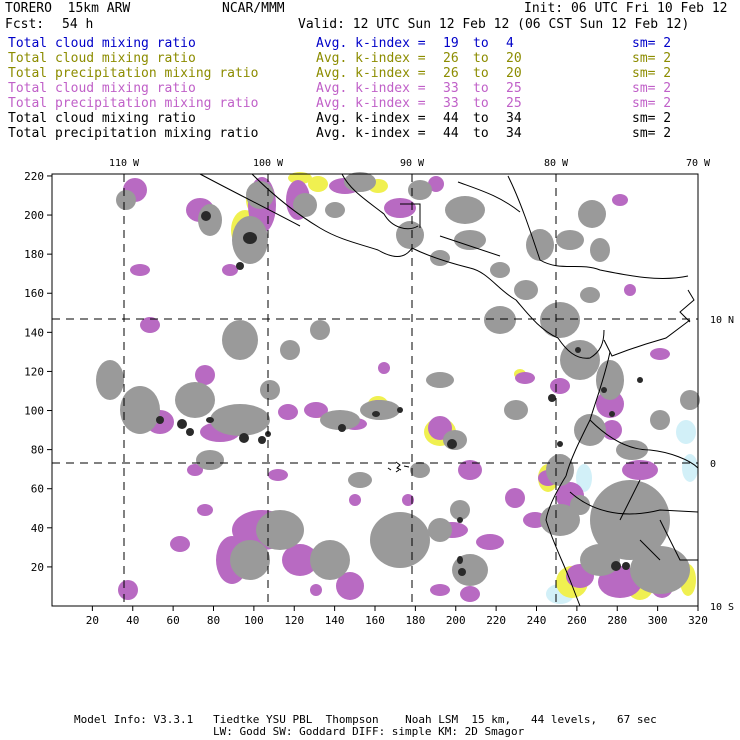  What do you see at coordinates (34, 332) in the screenshot?
I see `y-tick-label: 140` at bounding box center [34, 332].